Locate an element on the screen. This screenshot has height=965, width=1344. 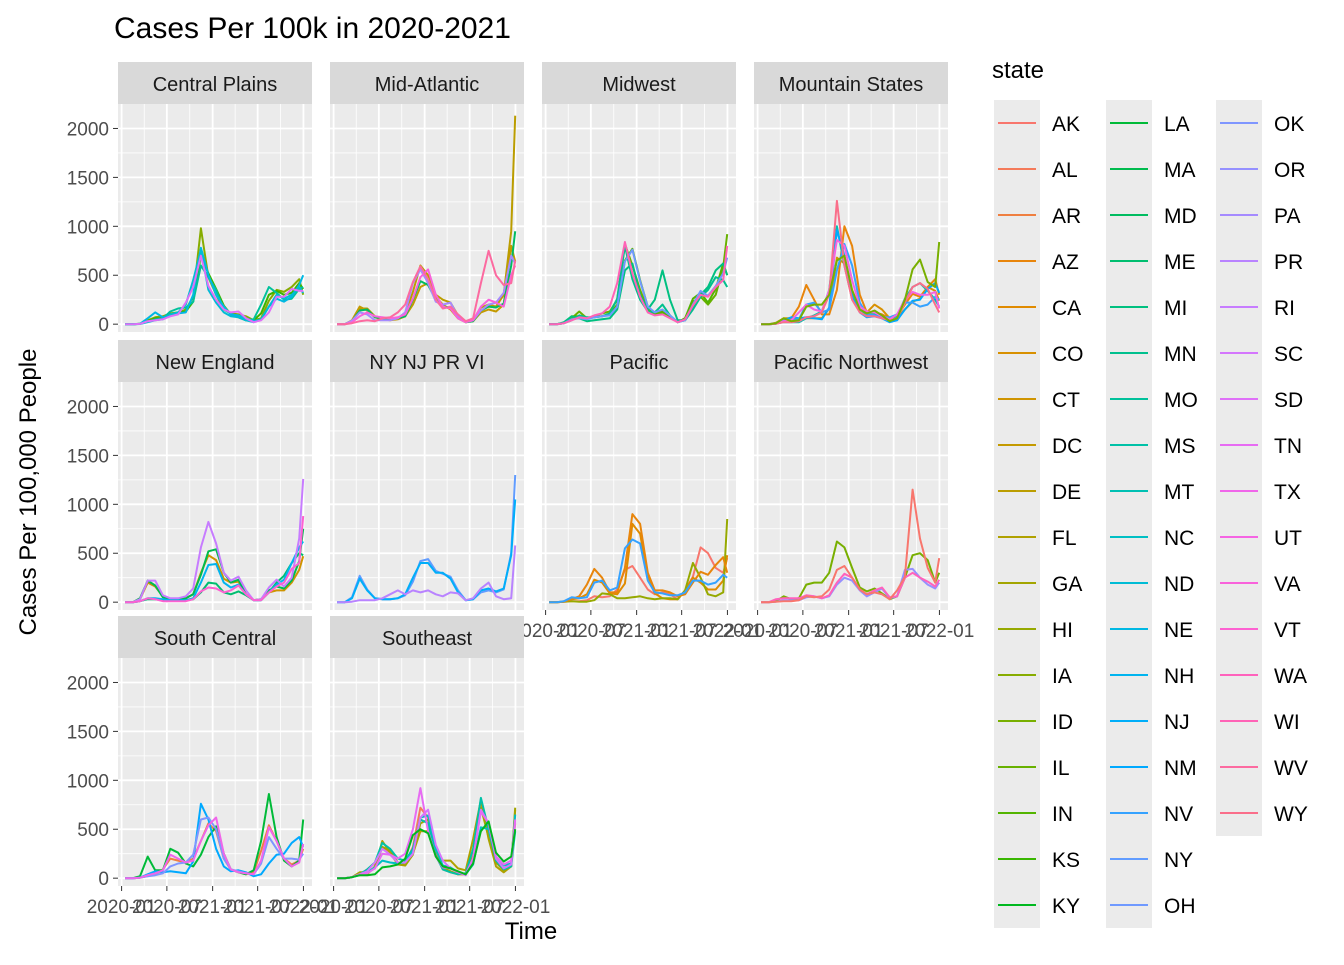
legend-item: NY is located at coordinates (1151, 860).